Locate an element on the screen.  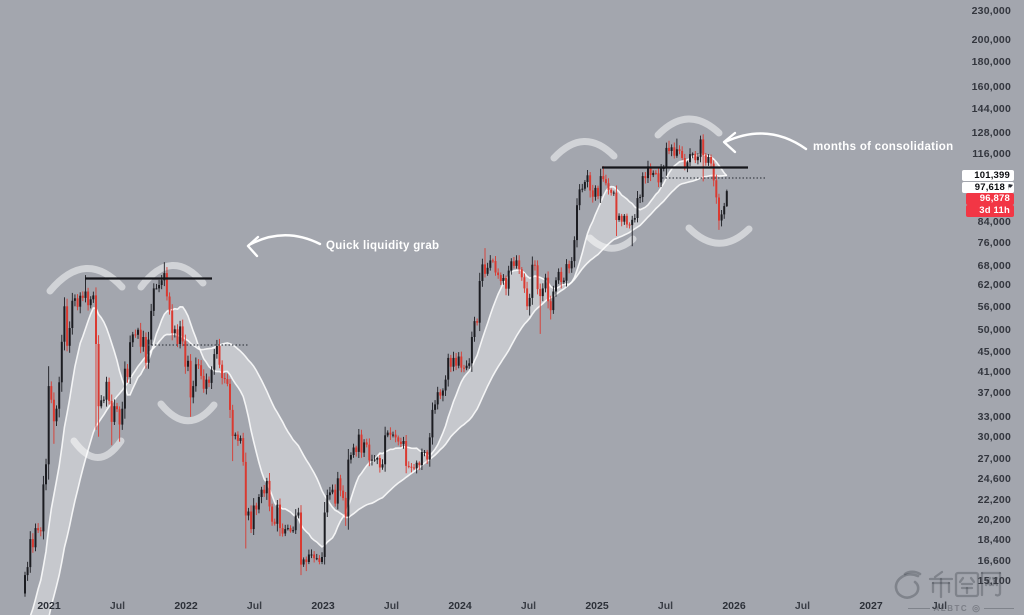
price-tick-label: 230,000 is located at coordinates (991, 10).